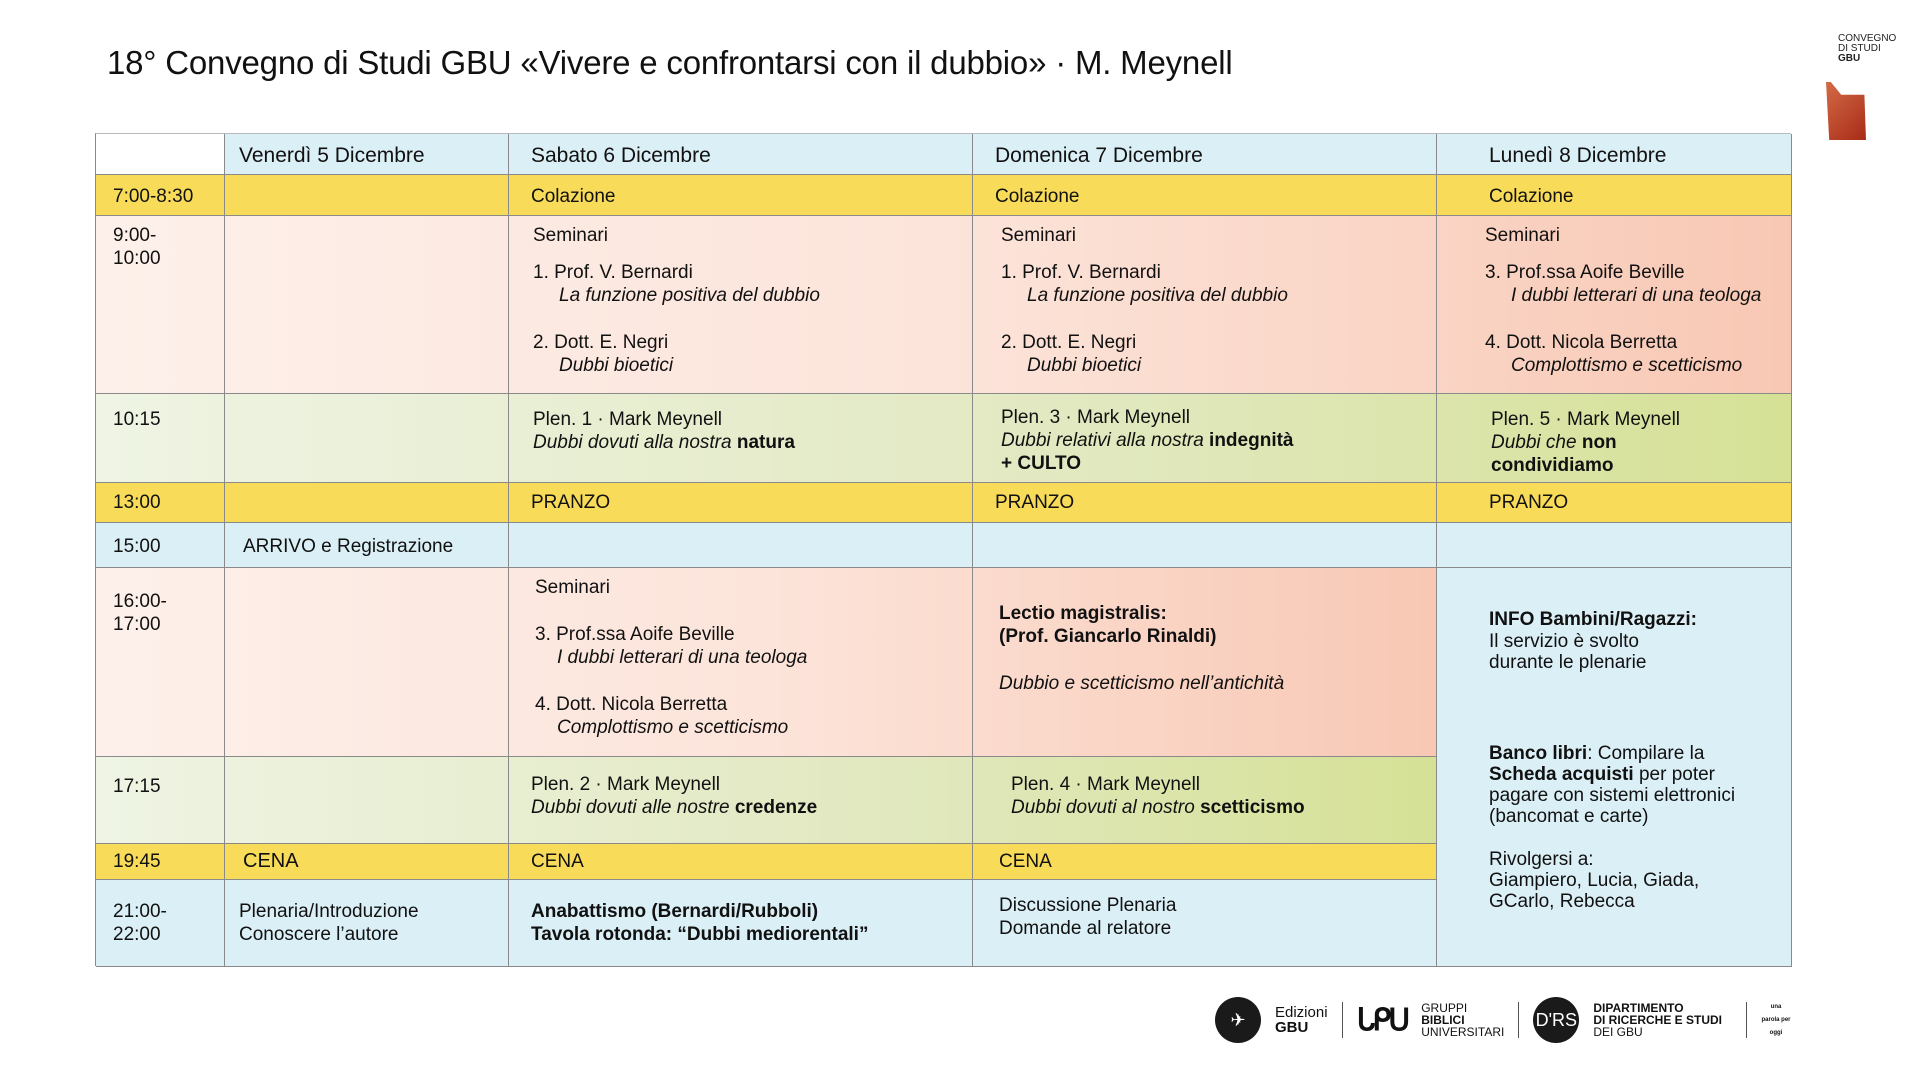 The width and height of the screenshot is (1920, 1080). What do you see at coordinates (367, 923) in the screenshot?
I see `evening-cell: Plenaria/Introduzione Conoscere l’autore` at bounding box center [367, 923].